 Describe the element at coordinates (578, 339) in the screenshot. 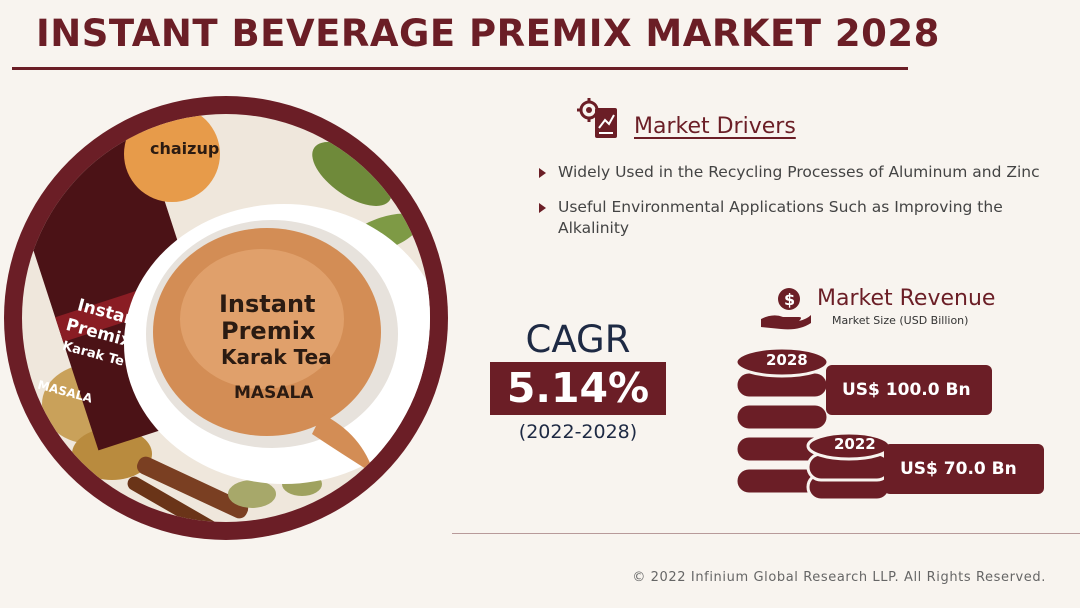

I see `cagr-label: CAGR` at that location.